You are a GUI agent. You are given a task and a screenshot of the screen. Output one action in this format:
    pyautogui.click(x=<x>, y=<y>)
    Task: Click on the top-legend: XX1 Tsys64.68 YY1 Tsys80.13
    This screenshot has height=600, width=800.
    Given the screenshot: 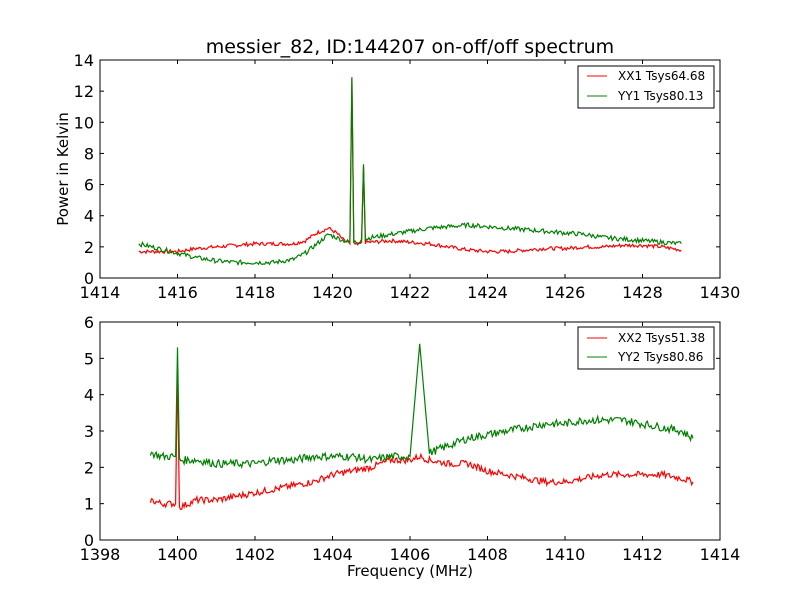 What is the action you would take?
    pyautogui.click(x=646, y=87)
    